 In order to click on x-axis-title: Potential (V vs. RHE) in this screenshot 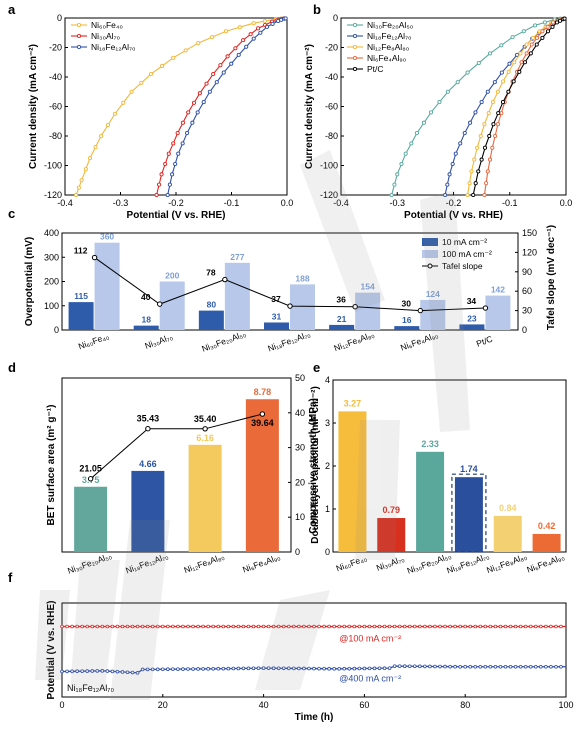, I will do `click(176, 215)`.